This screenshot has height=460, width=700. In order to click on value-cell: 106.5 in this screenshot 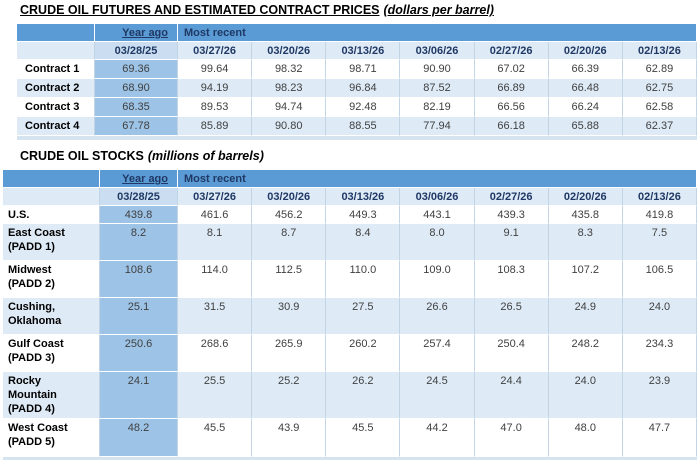, I will do `click(659, 279)`.